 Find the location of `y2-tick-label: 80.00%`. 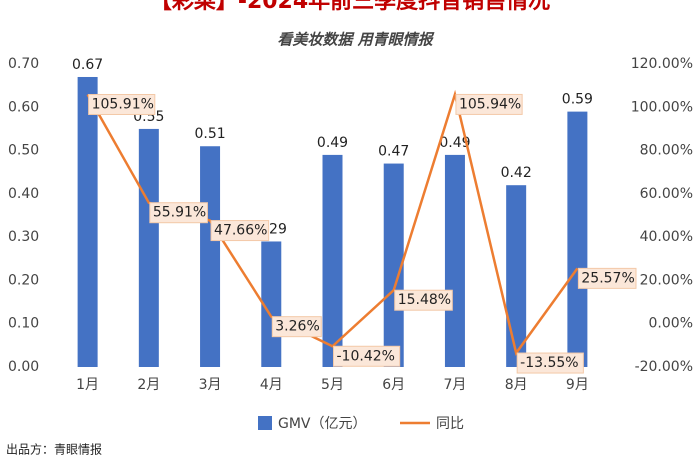

y2-tick-label: 80.00% is located at coordinates (666, 151).